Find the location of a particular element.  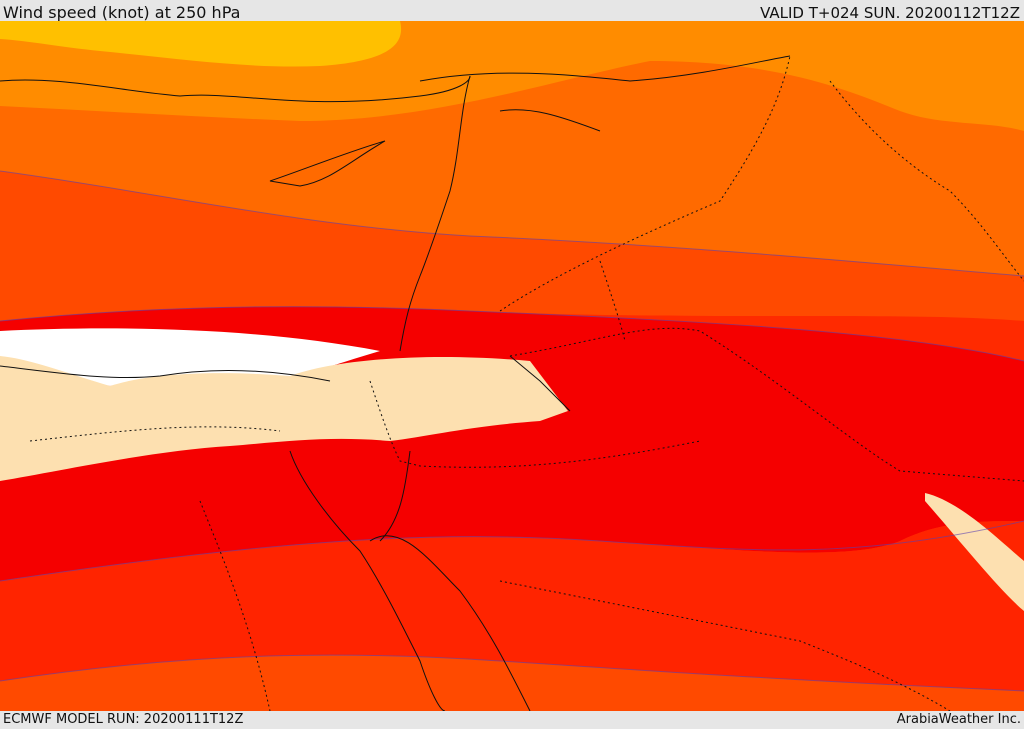

valid-time: VALID T+024 SUN. 20200112T12Z is located at coordinates (890, 13).